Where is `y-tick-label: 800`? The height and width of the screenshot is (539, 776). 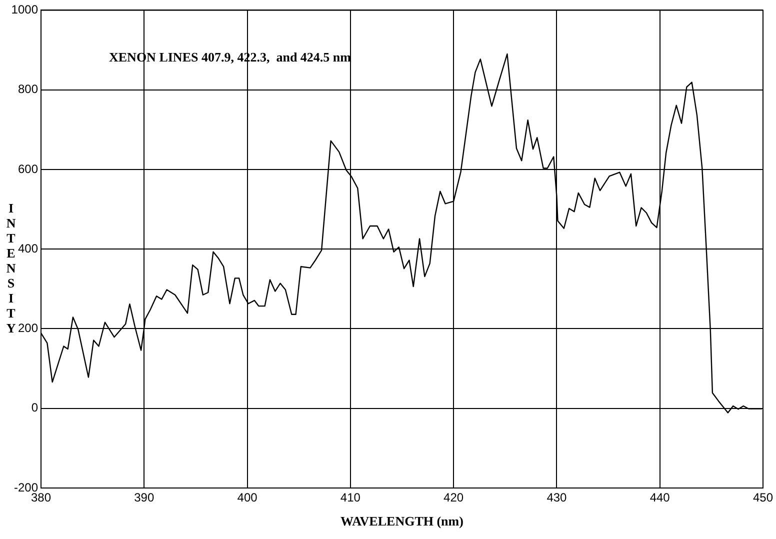 y-tick-label: 800 is located at coordinates (28, 89).